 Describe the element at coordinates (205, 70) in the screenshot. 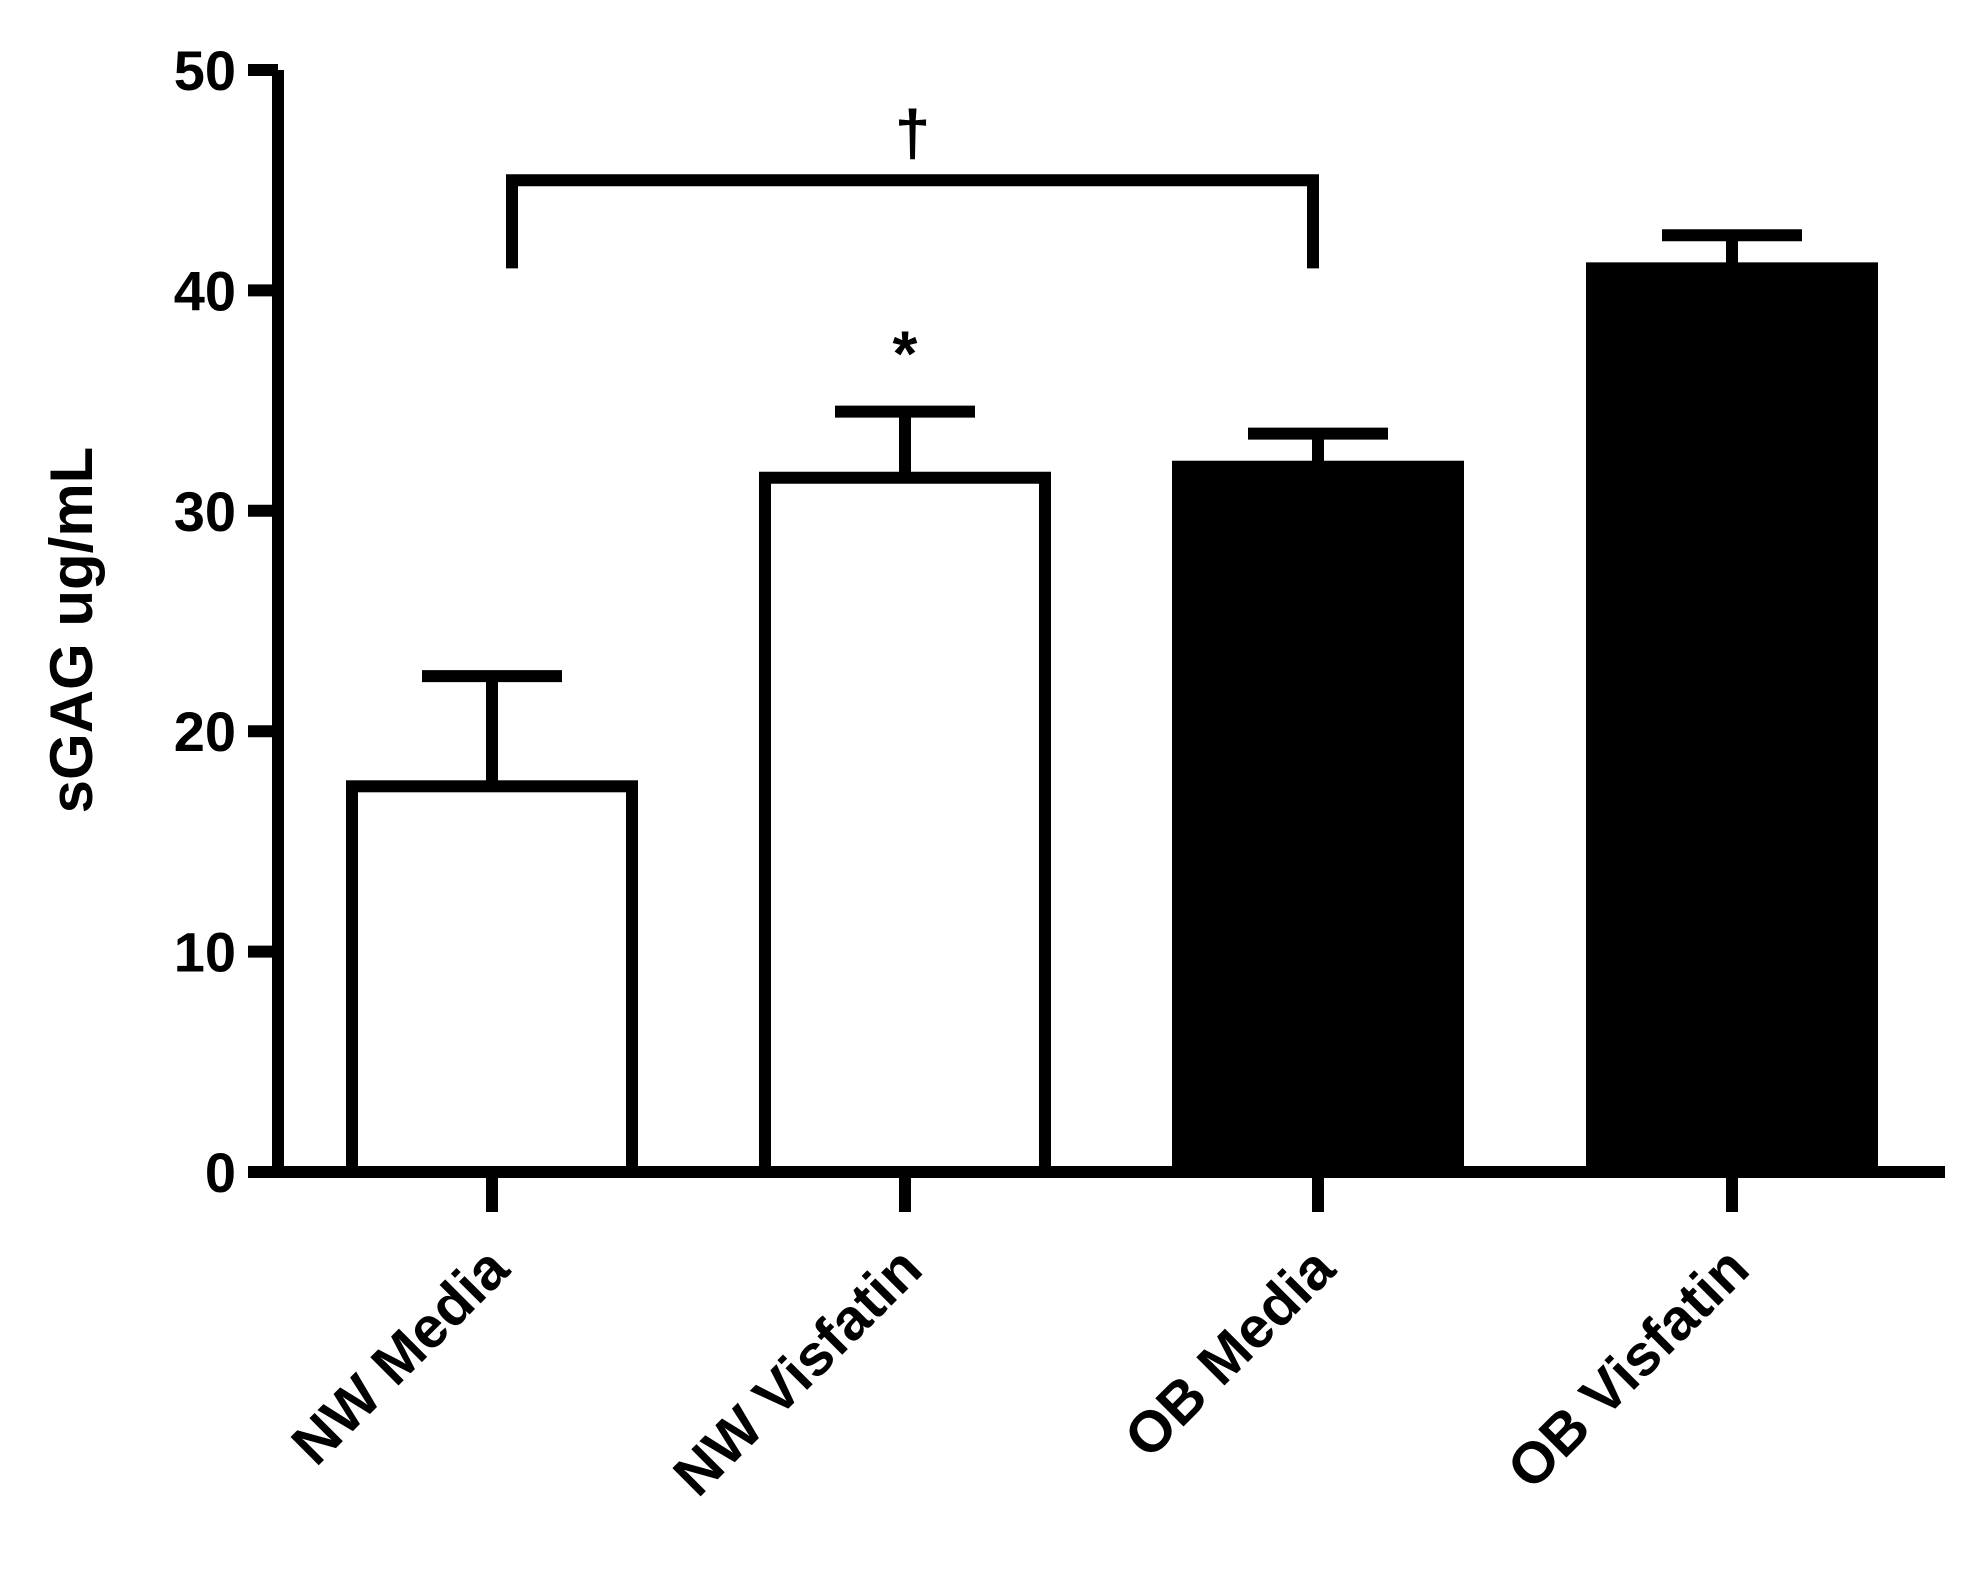

I see `y-tick-label: 50` at that location.